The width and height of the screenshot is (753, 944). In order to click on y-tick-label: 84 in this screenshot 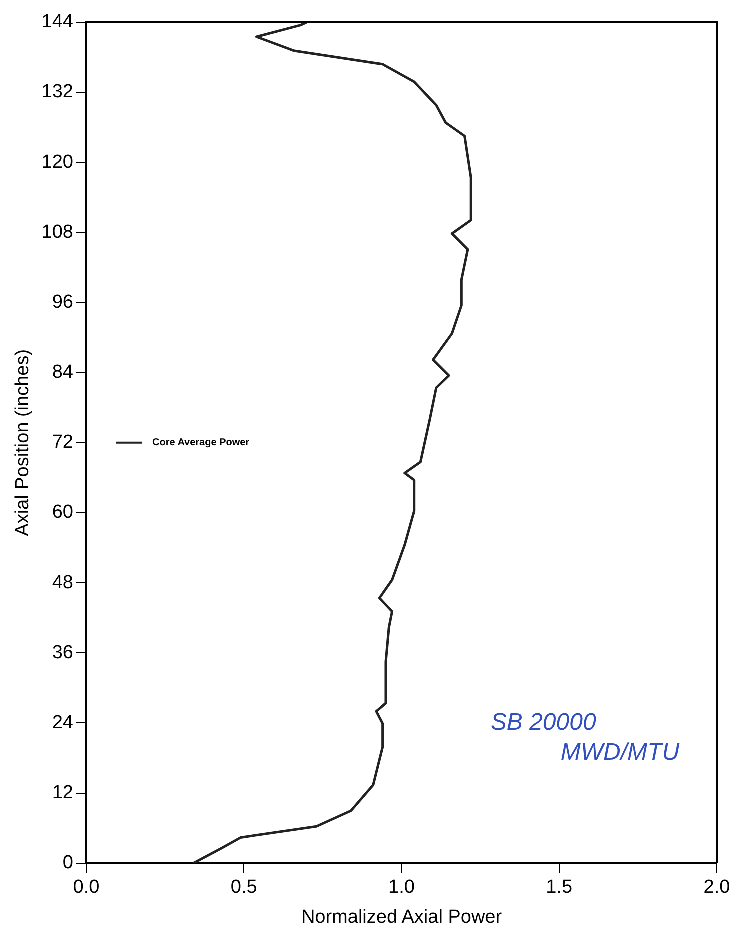, I will do `click(63, 373)`.